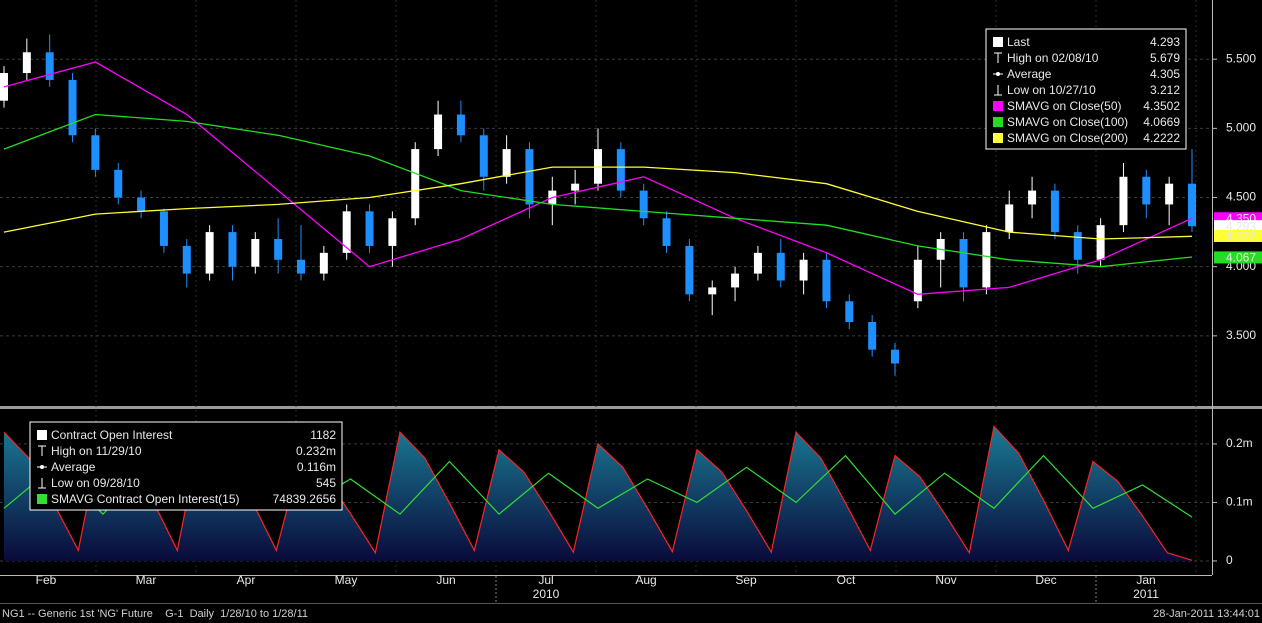  What do you see at coordinates (945, 580) in the screenshot?
I see `x-tick-label: Nov` at bounding box center [945, 580].